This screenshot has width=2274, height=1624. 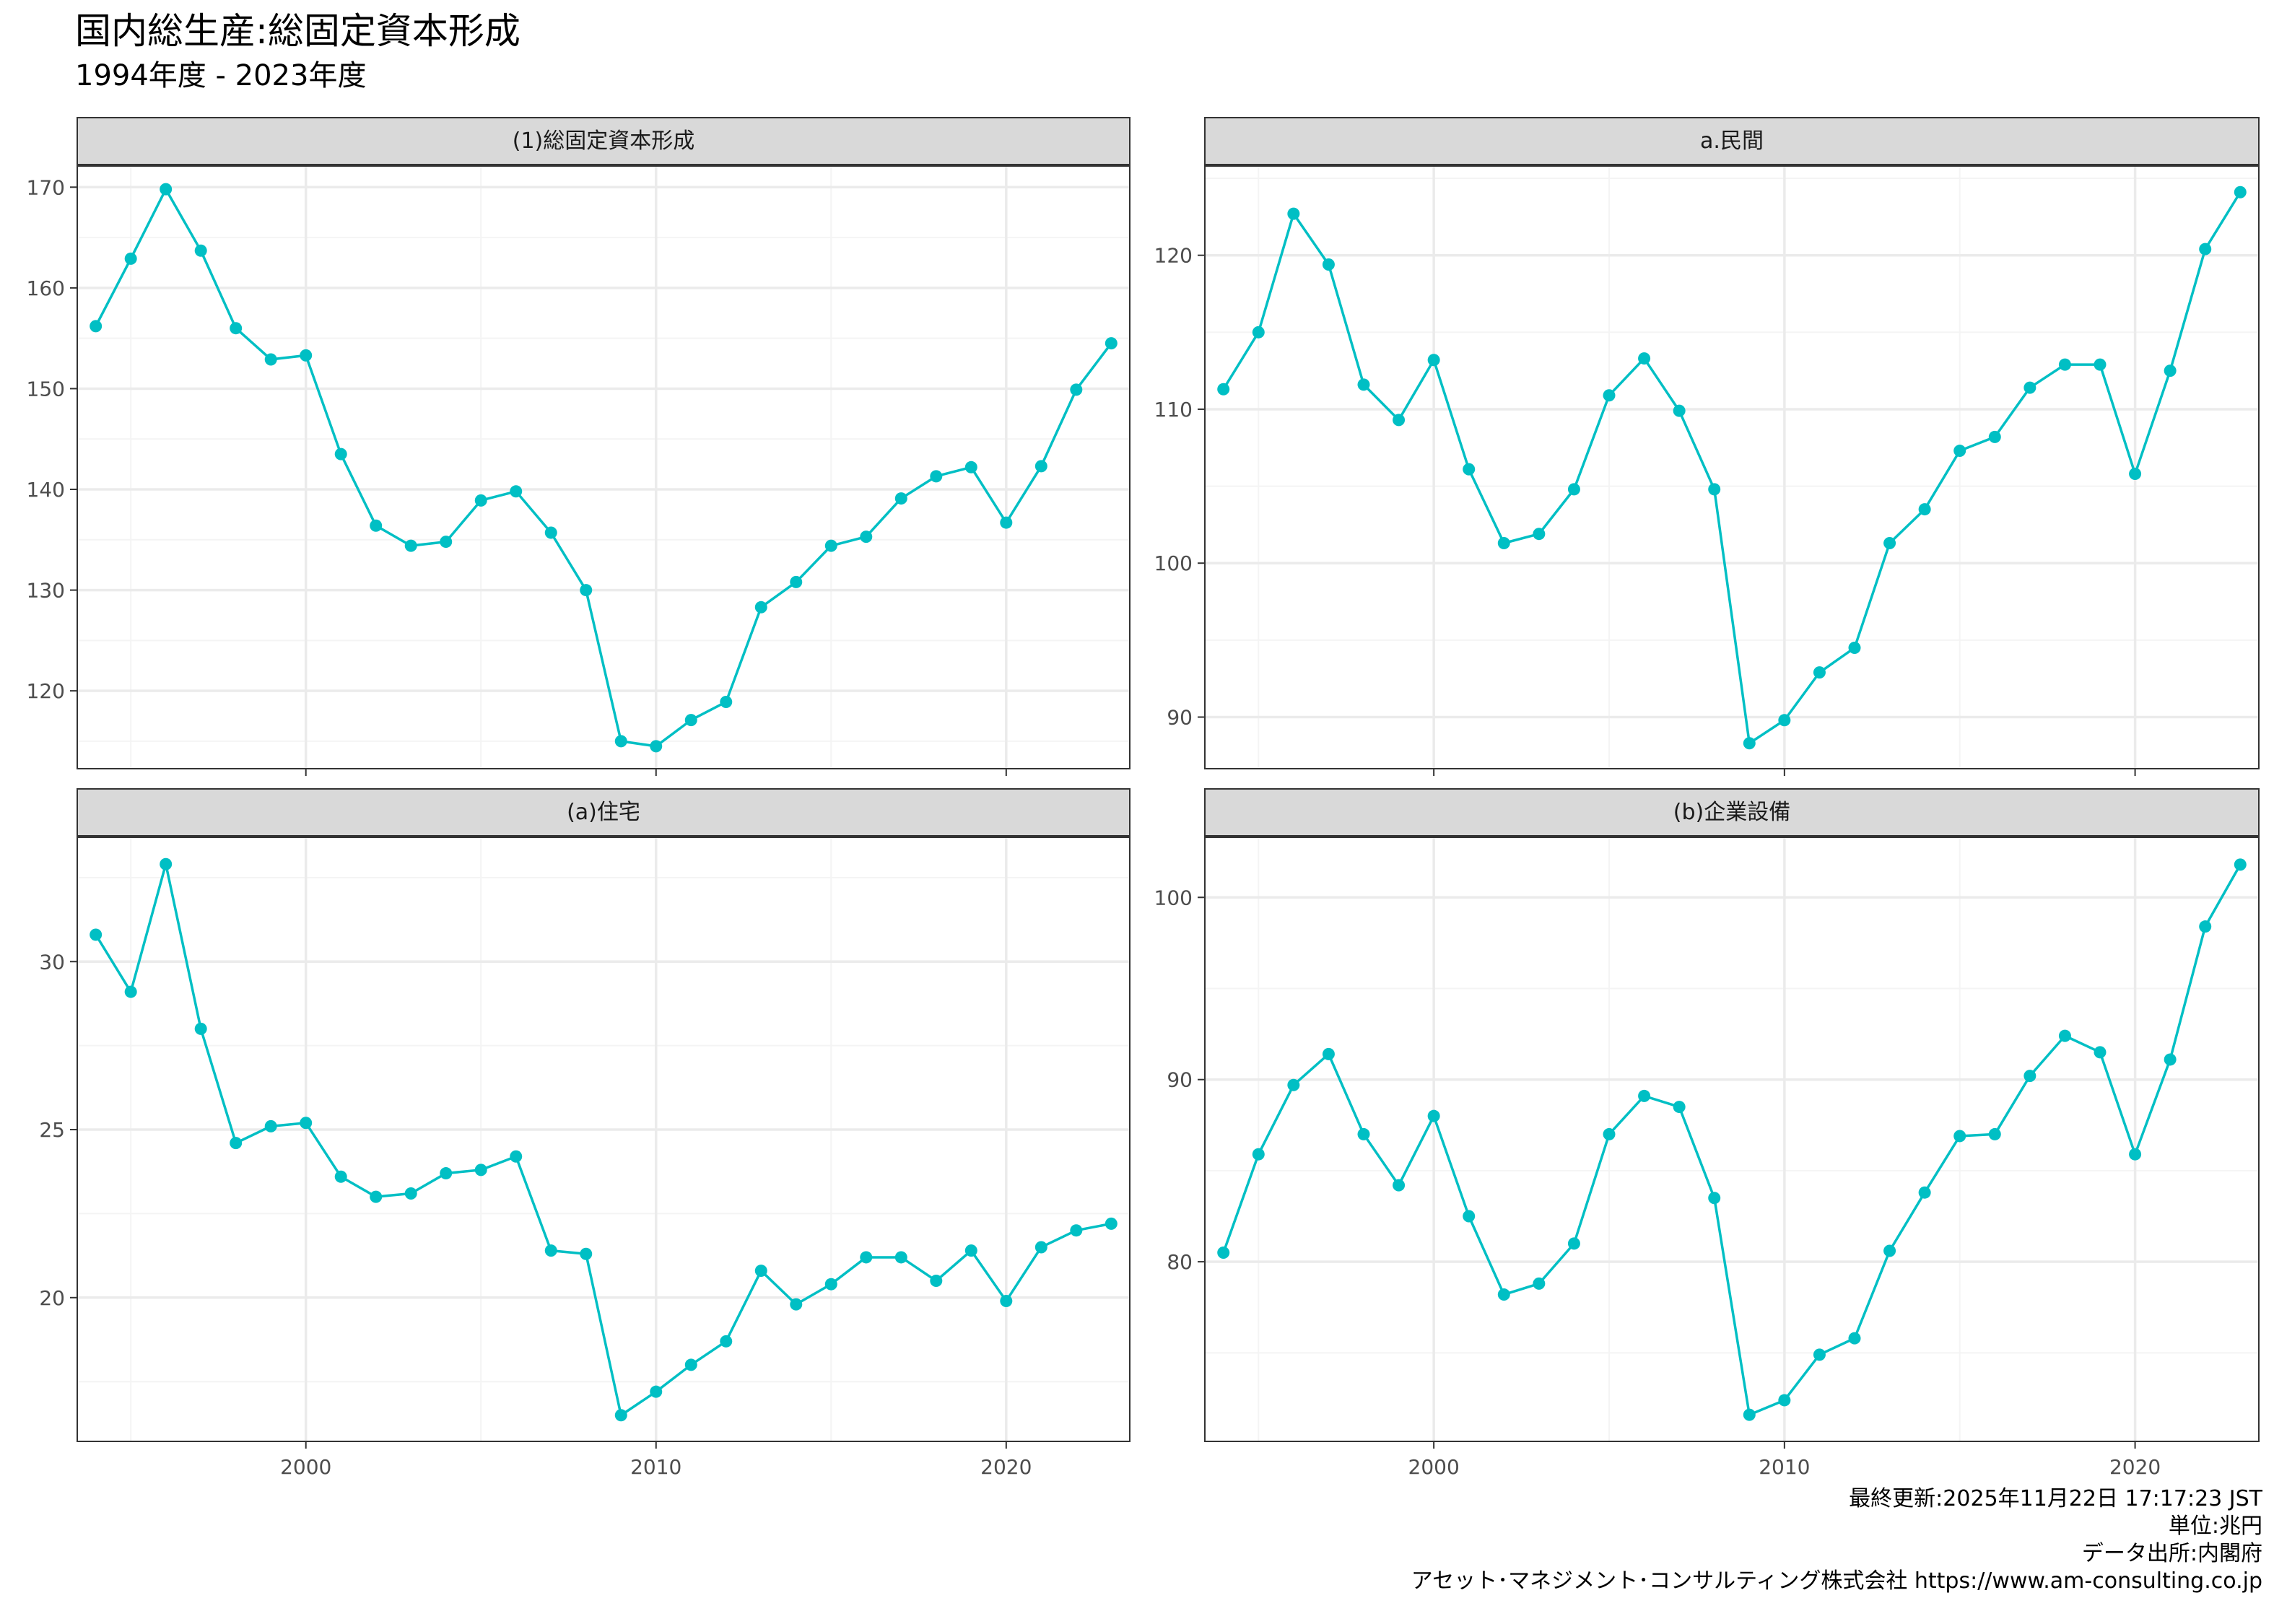 What do you see at coordinates (52, 962) in the screenshot?
I see `y-tick-label: 30` at bounding box center [52, 962].